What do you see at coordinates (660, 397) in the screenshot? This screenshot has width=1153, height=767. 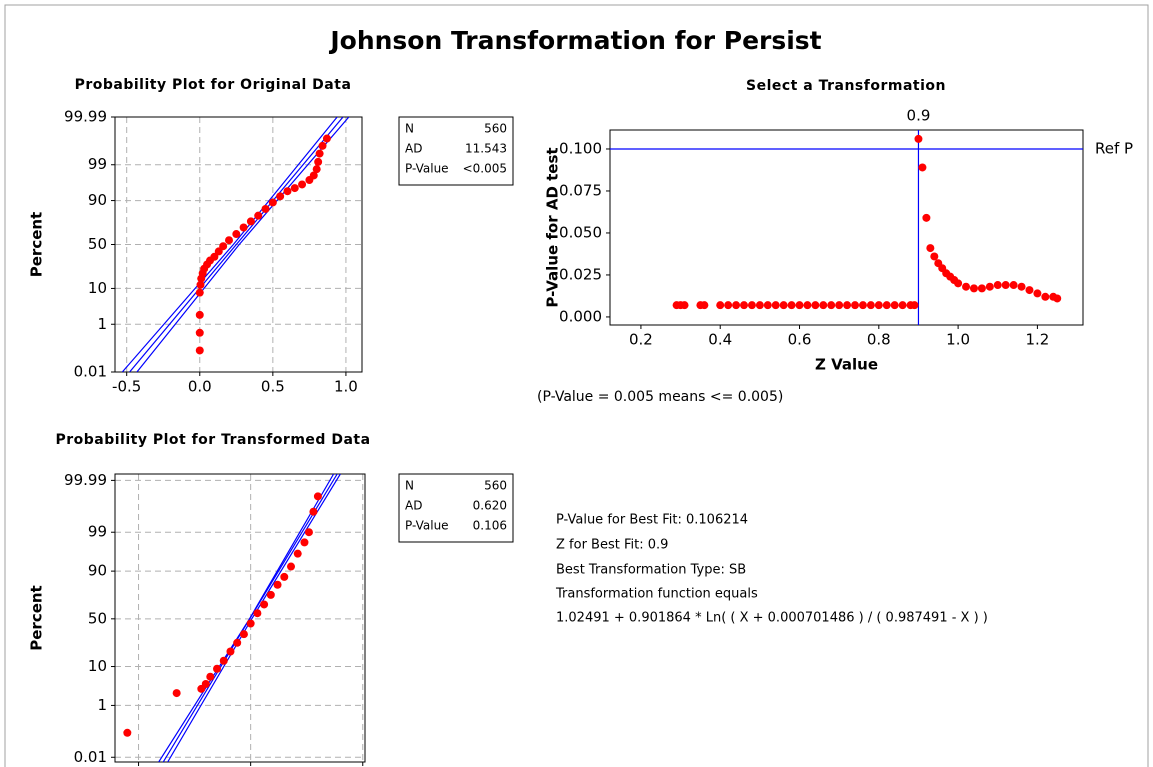 I see `note: (P-Value = 0.005 means <= 0.005)` at bounding box center [660, 397].